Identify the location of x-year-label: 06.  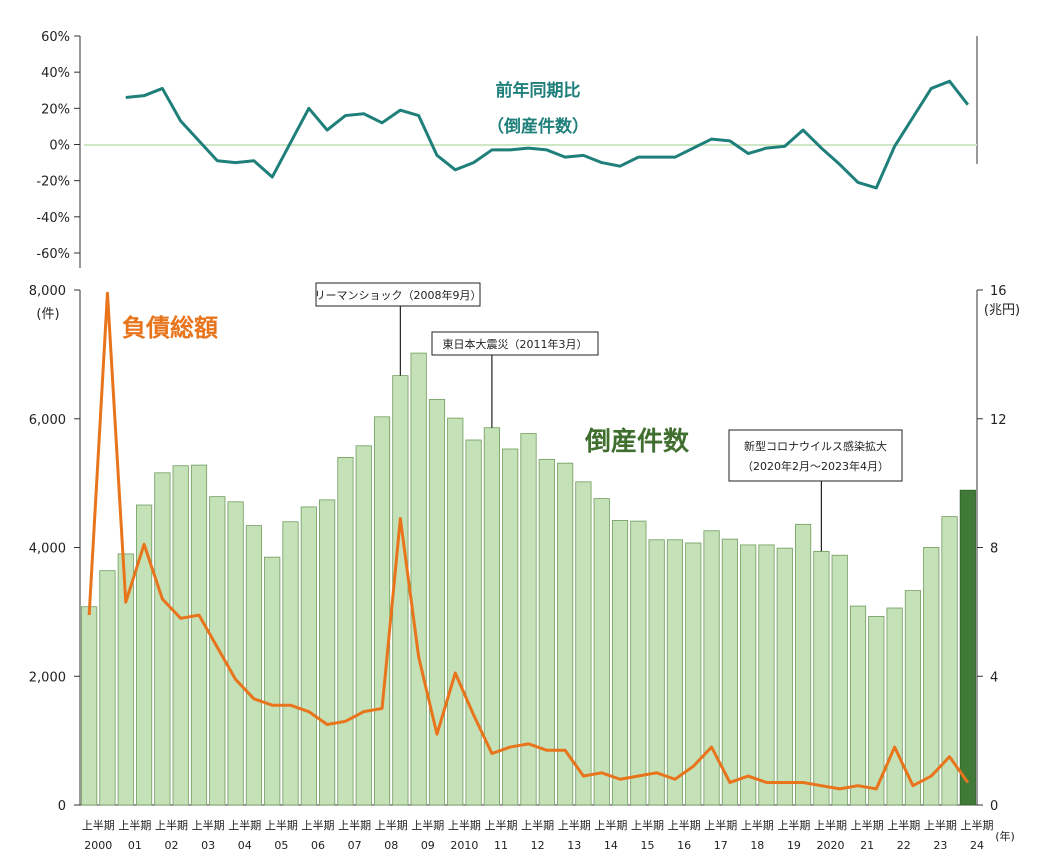
(318, 845).